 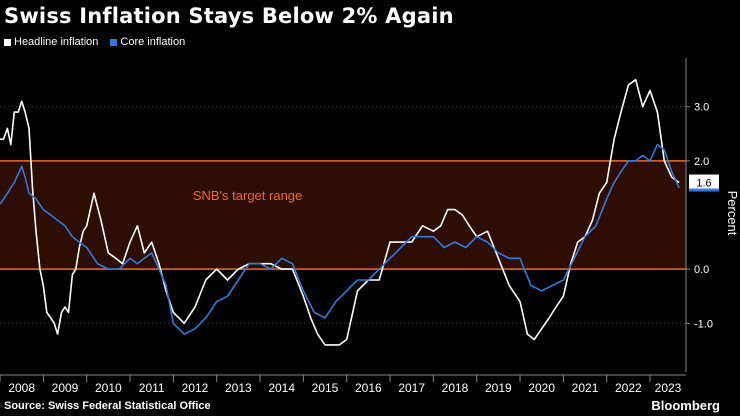 What do you see at coordinates (541, 388) in the screenshot?
I see `x-tick-label-2020: 2020` at bounding box center [541, 388].